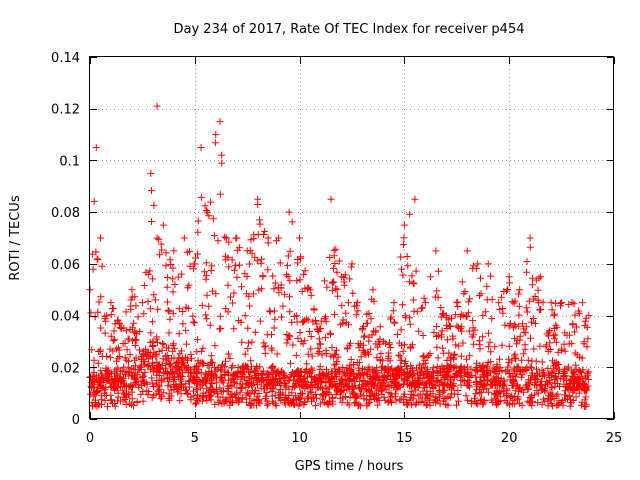  I want to click on x-tick-label: 0, so click(90, 438).